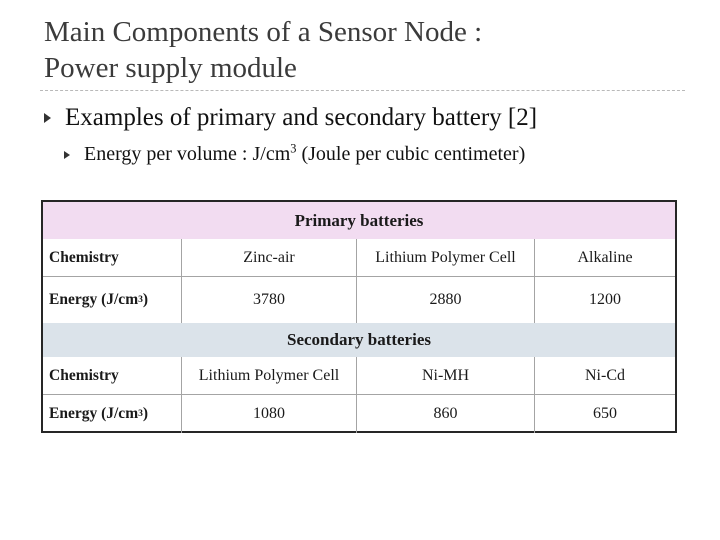 The image size is (720, 540). I want to click on table-cell: Ni-MH, so click(446, 376).